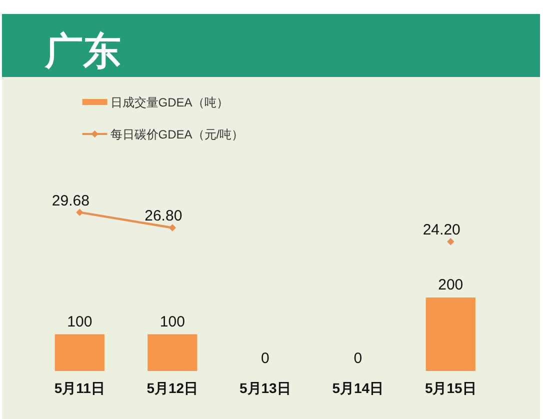 This screenshot has height=419, width=543. I want to click on x-tick-label: 5月14日, so click(358, 388).